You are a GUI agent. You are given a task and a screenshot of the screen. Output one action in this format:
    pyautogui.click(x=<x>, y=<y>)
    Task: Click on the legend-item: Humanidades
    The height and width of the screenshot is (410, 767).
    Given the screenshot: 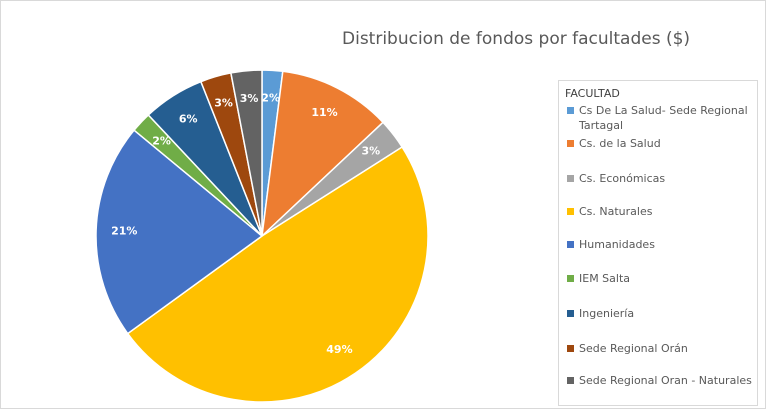 What is the action you would take?
    pyautogui.click(x=659, y=244)
    